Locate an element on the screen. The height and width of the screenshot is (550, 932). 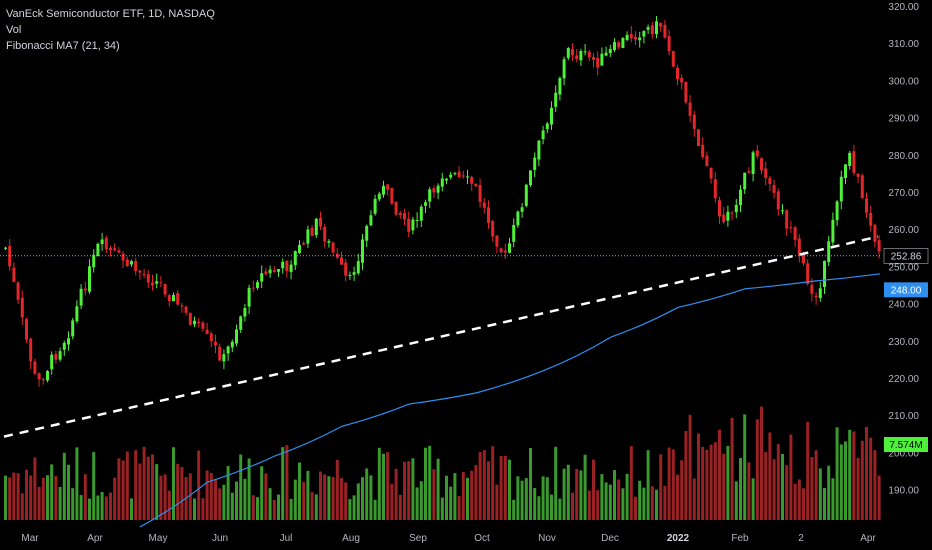
y-tick-label: 290.00 is located at coordinates (903, 119).